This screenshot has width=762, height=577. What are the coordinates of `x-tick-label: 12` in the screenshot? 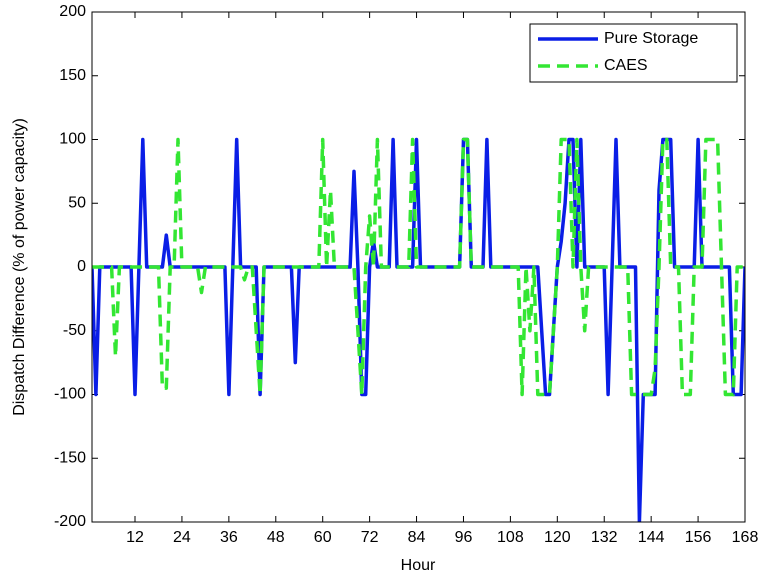 It's located at (135, 537).